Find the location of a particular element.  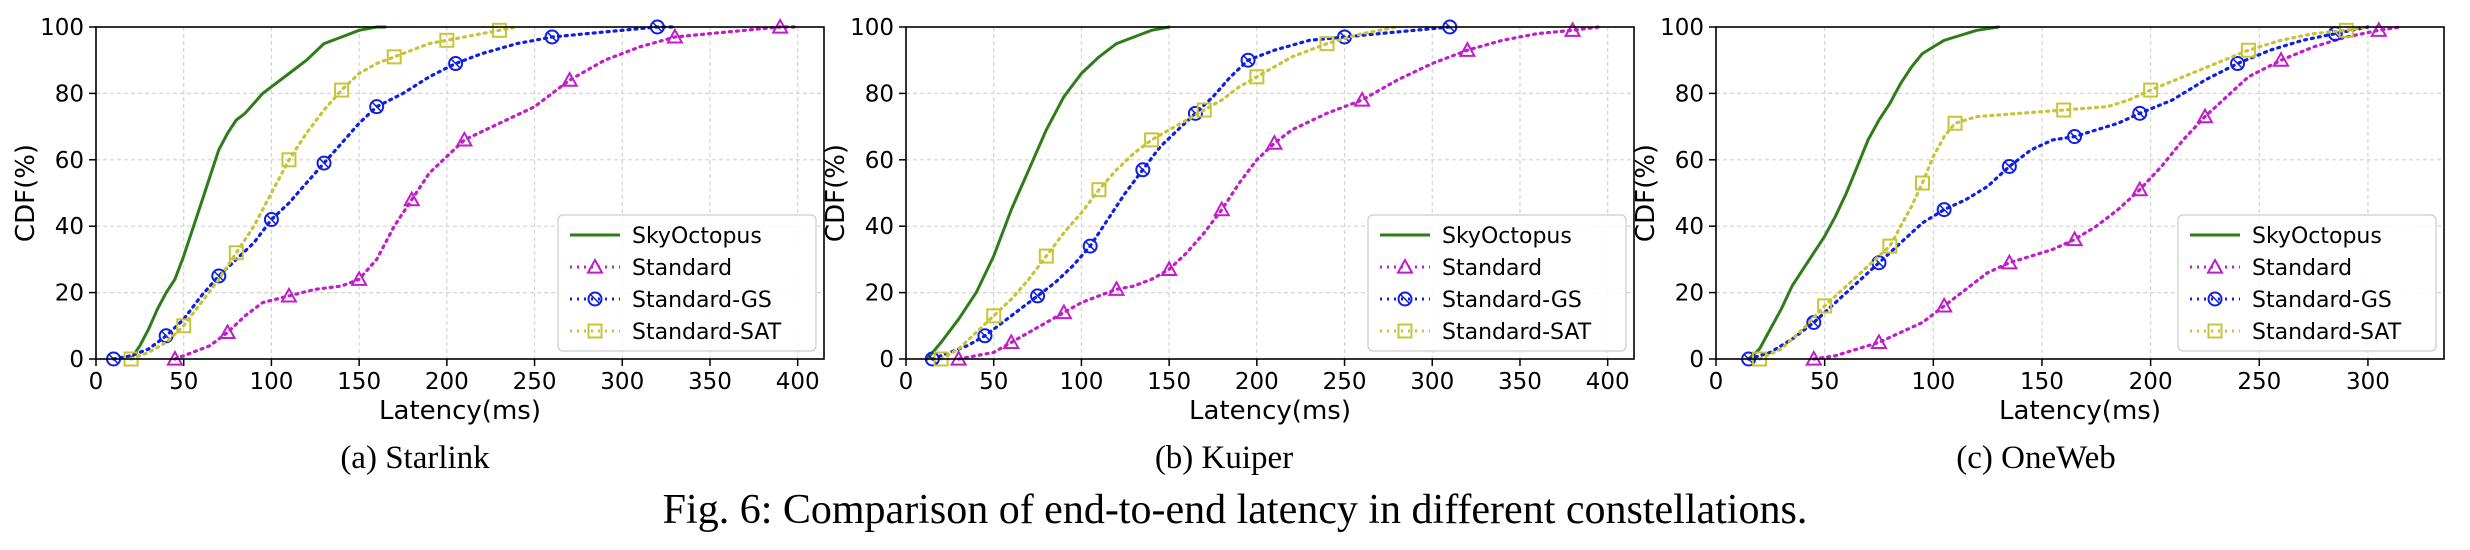

x-tick-label: 50 is located at coordinates (993, 382).